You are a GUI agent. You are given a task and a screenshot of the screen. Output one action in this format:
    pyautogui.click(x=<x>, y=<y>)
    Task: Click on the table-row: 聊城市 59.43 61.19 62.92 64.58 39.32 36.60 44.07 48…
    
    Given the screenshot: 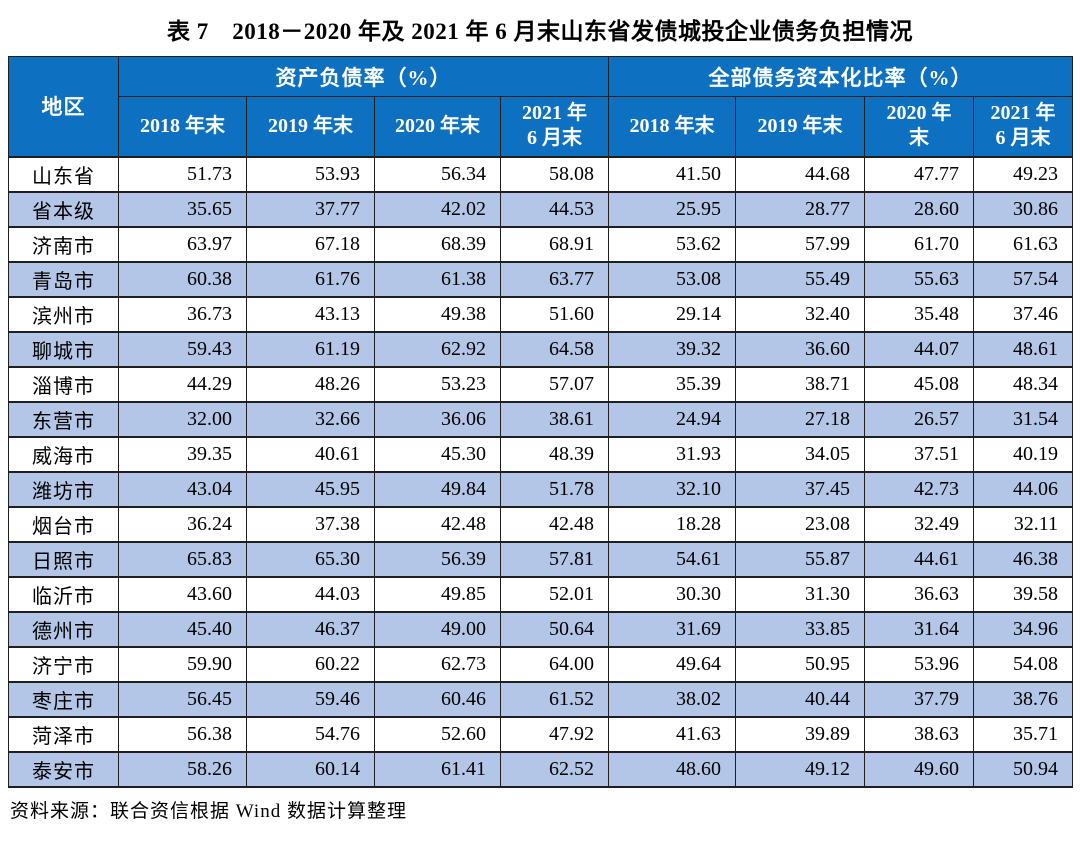 What is the action you would take?
    pyautogui.click(x=540, y=349)
    